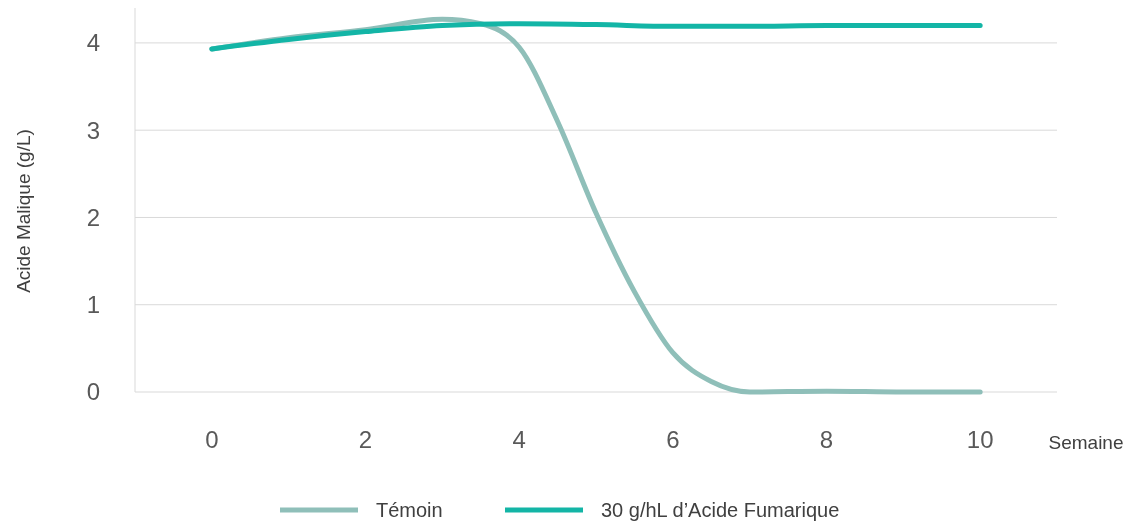 The height and width of the screenshot is (522, 1133). I want to click on x-tick-label: 4, so click(519, 439).